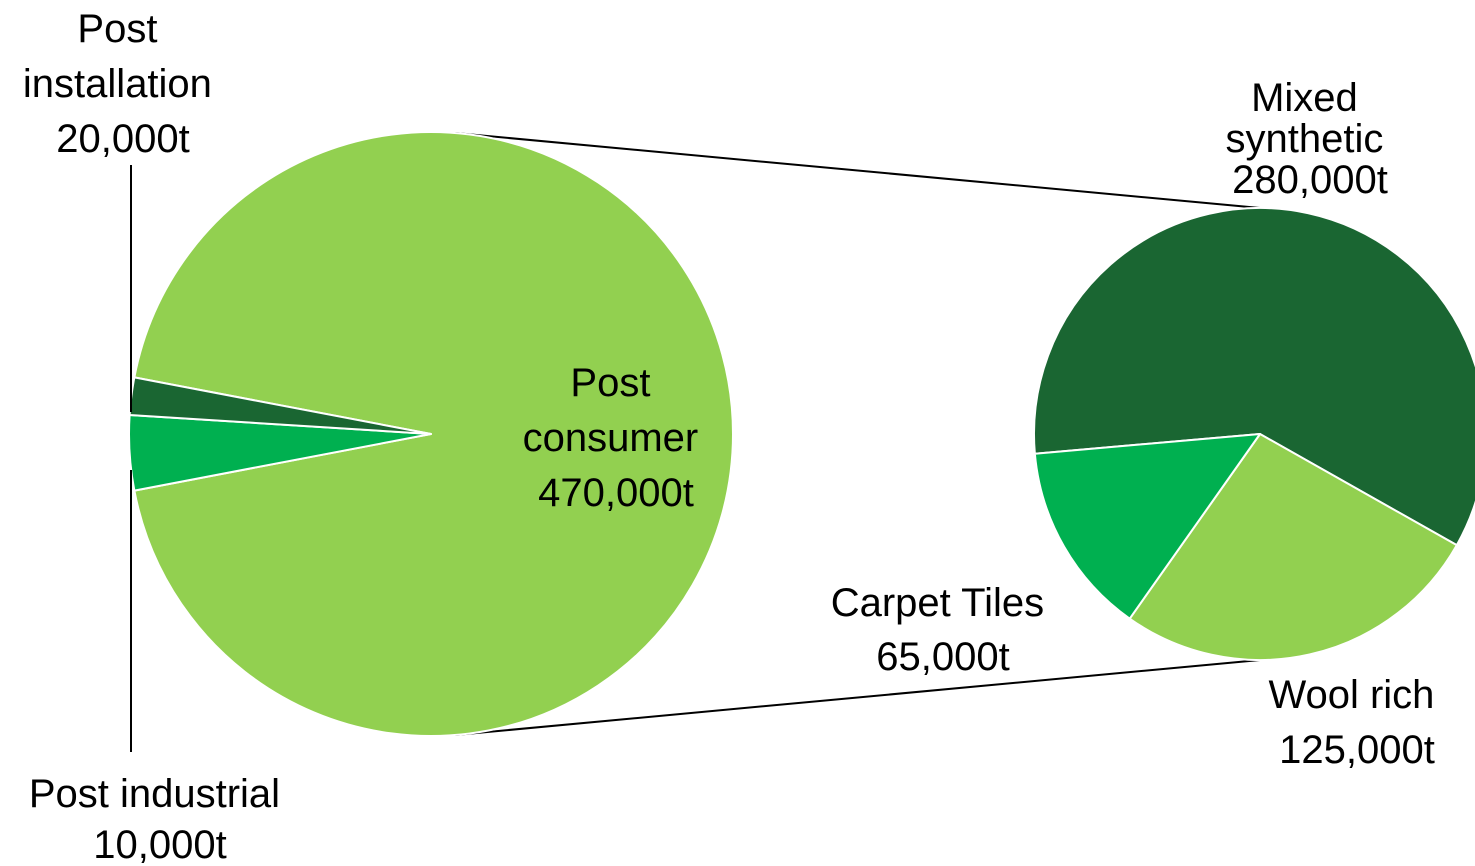  Describe the element at coordinates (1147, 526) in the screenshot. I see `slice-carpet-tiles` at that location.